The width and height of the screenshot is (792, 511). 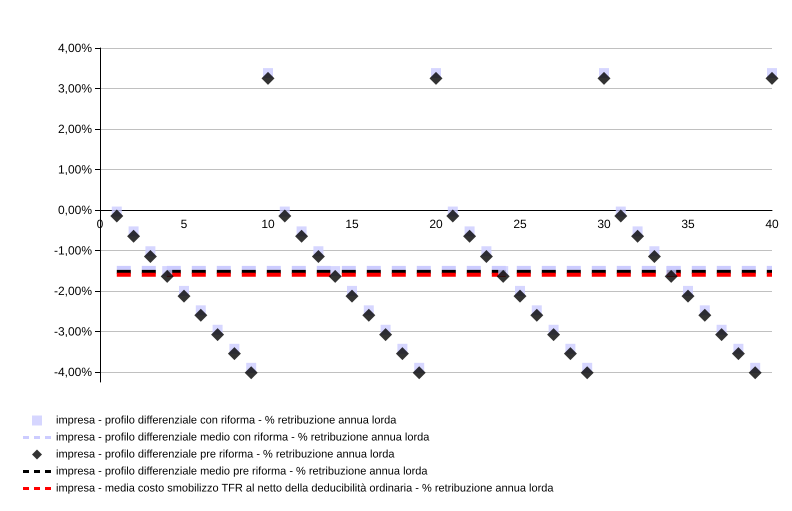 What do you see at coordinates (73, 331) in the screenshot?
I see `y-tick-label: -3,00%` at bounding box center [73, 331].